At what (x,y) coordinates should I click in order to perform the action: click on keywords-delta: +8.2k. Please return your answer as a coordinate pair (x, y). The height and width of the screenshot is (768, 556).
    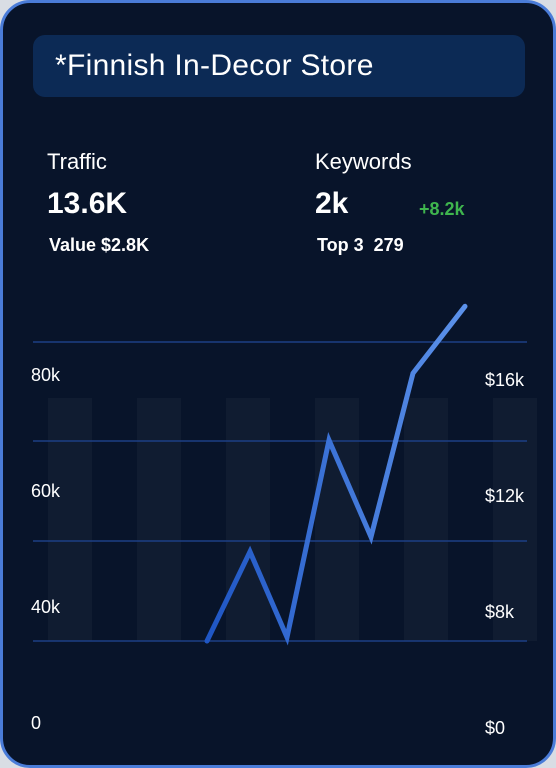
    Looking at the image, I should click on (442, 209).